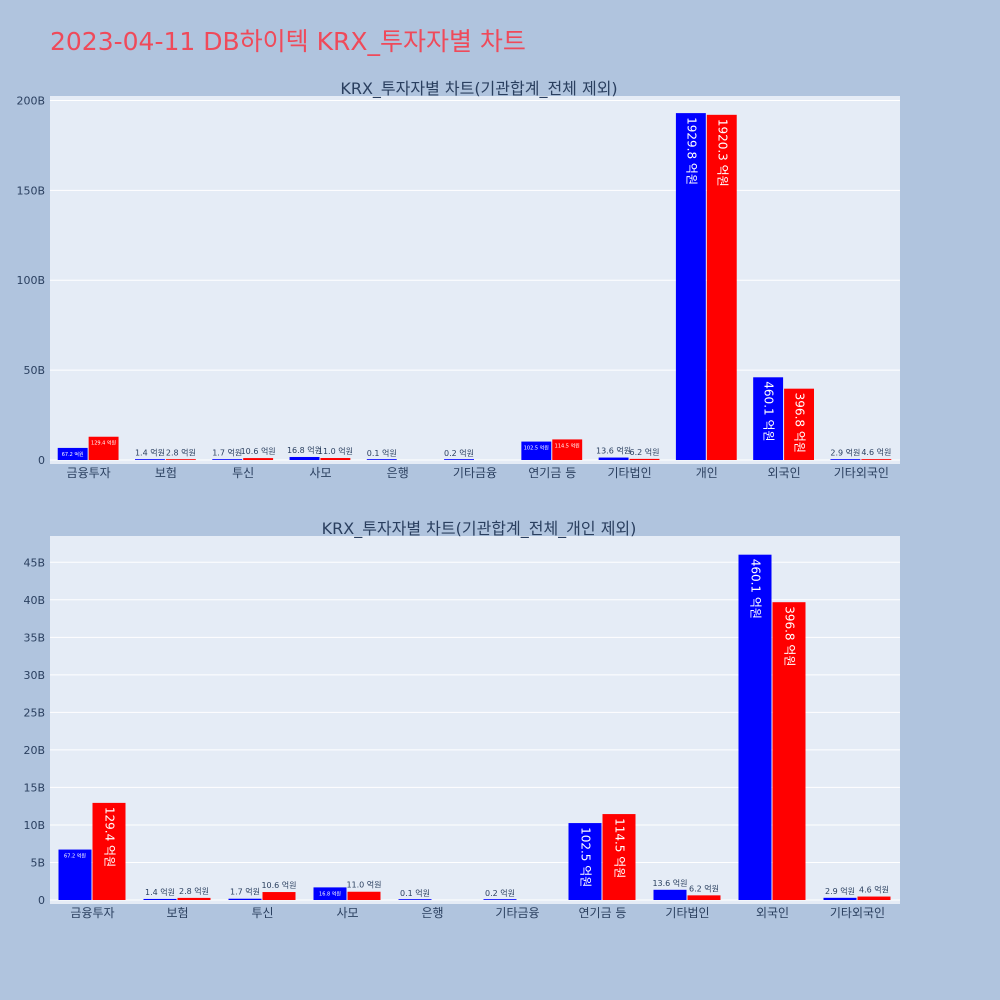 The image size is (1000, 1000). Describe the element at coordinates (30, 100) in the screenshot. I see `y-tick-label: 200B` at that location.